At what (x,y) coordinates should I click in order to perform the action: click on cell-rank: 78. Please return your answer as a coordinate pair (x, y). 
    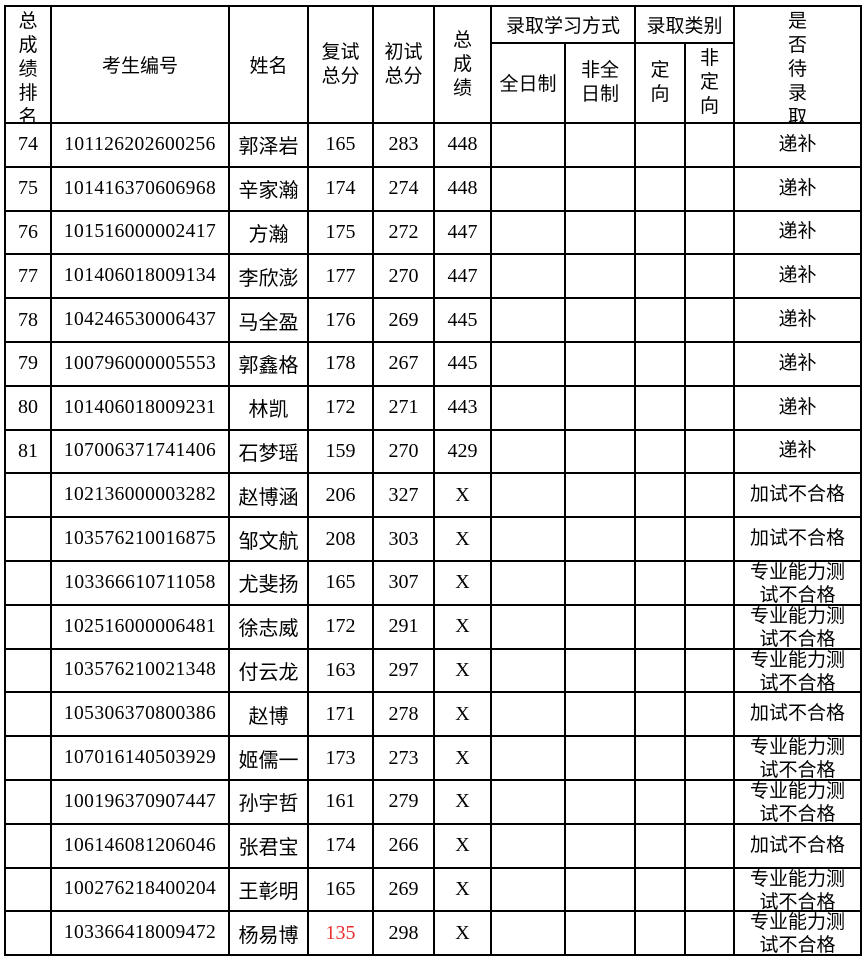
    Looking at the image, I should click on (28, 320).